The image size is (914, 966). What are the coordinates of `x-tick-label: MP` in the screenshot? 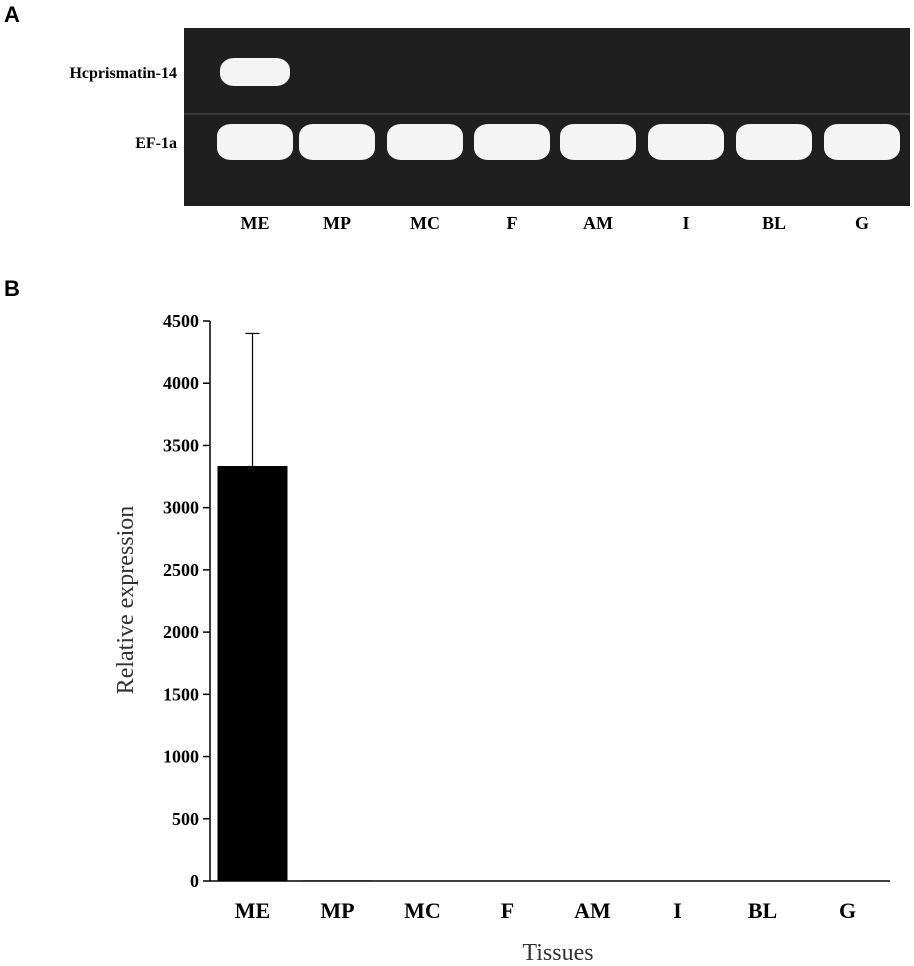 It's located at (337, 910).